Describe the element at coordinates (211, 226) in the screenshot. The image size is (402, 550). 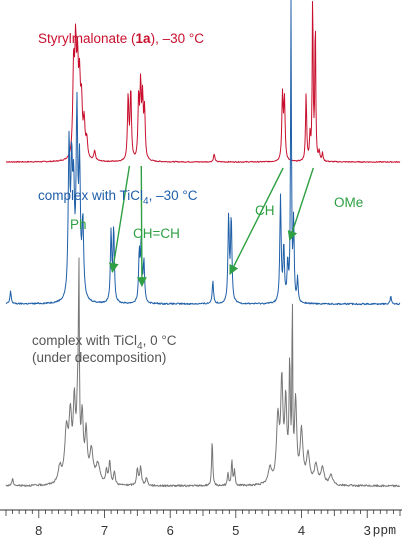
I see `annotation-arrows` at that location.